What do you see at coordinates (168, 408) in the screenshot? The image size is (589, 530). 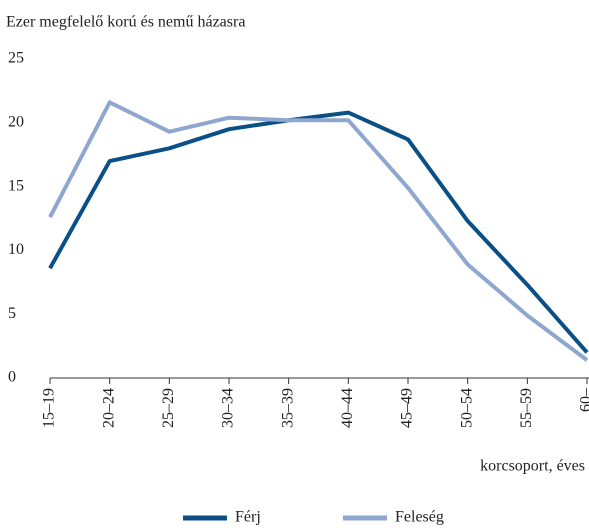 I see `x-tick-label: 25–29` at bounding box center [168, 408].